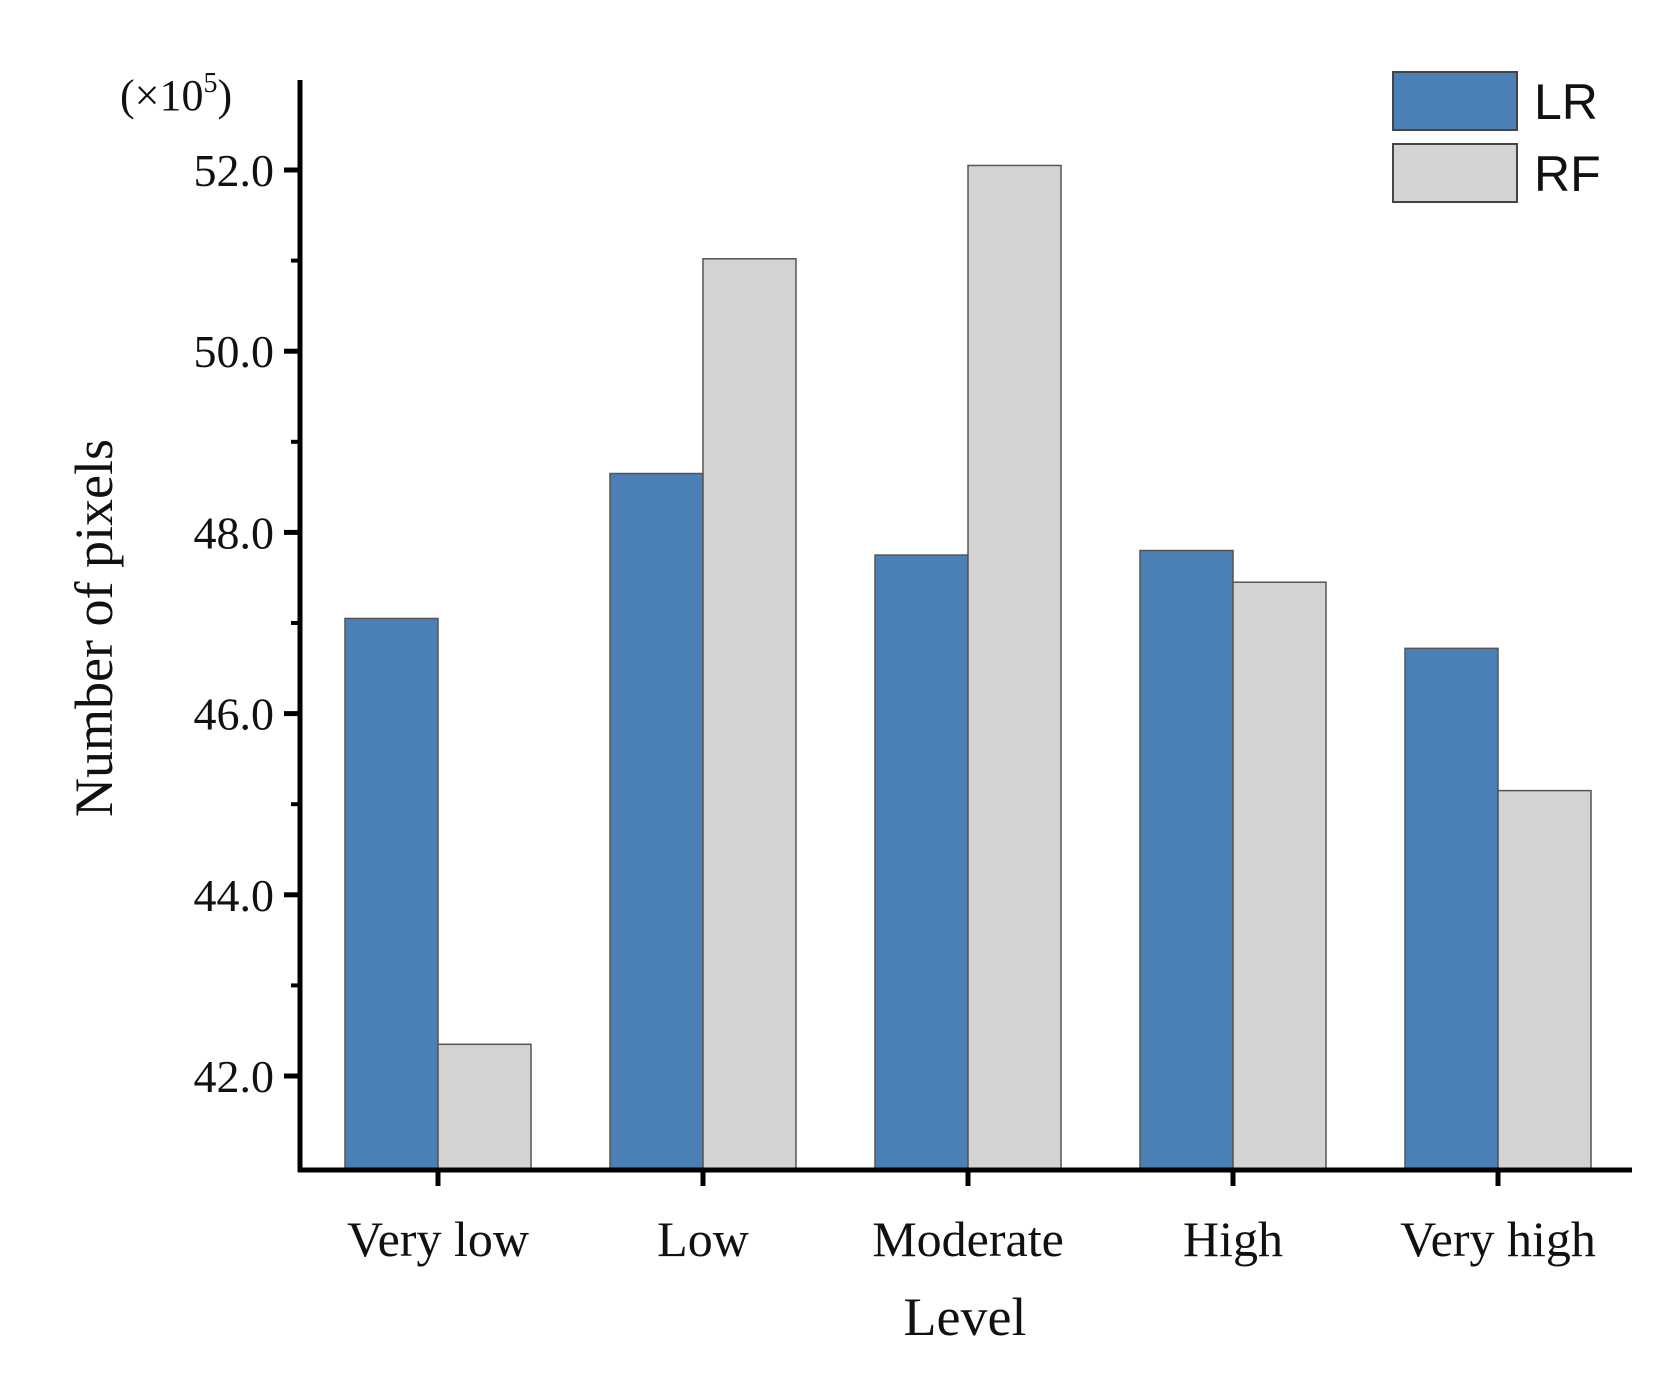  What do you see at coordinates (1186, 860) in the screenshot?
I see `bar-lr-high` at bounding box center [1186, 860].